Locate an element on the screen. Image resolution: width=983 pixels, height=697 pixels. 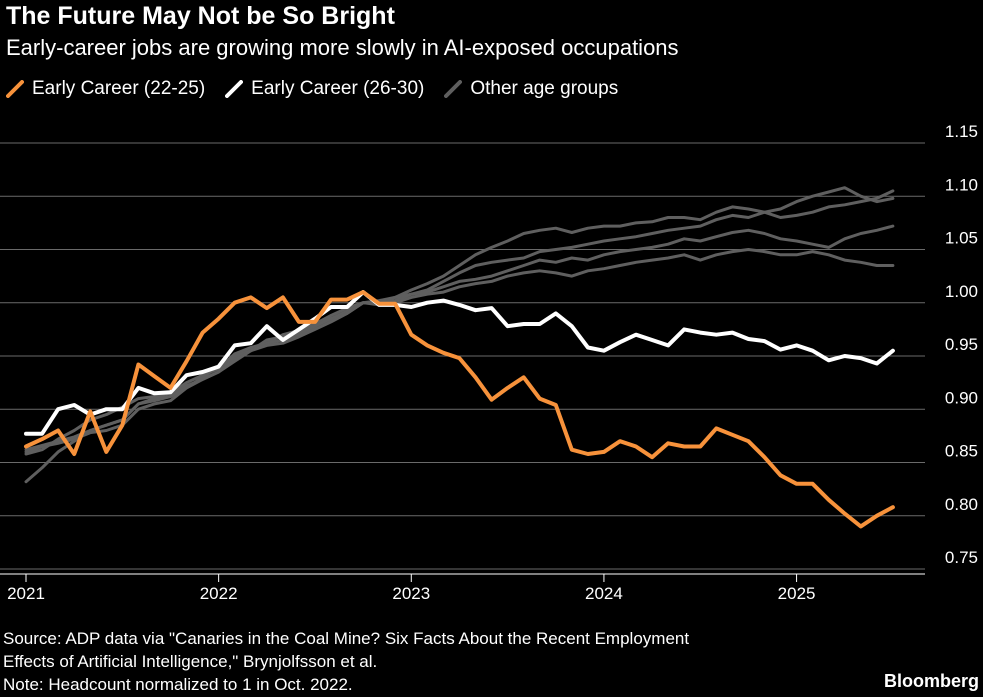
legend-label: Other age groups is located at coordinates (544, 88).